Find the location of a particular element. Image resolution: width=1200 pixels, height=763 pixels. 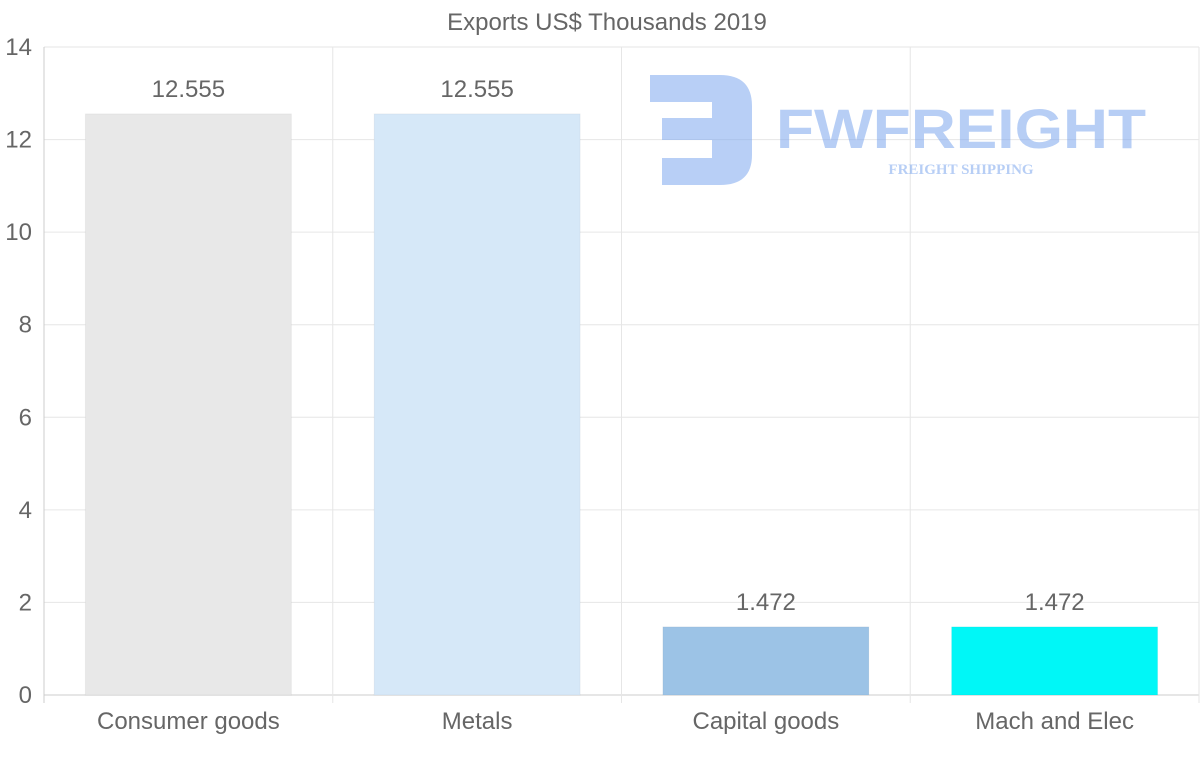

y-tick-label: 10 is located at coordinates (18, 232).